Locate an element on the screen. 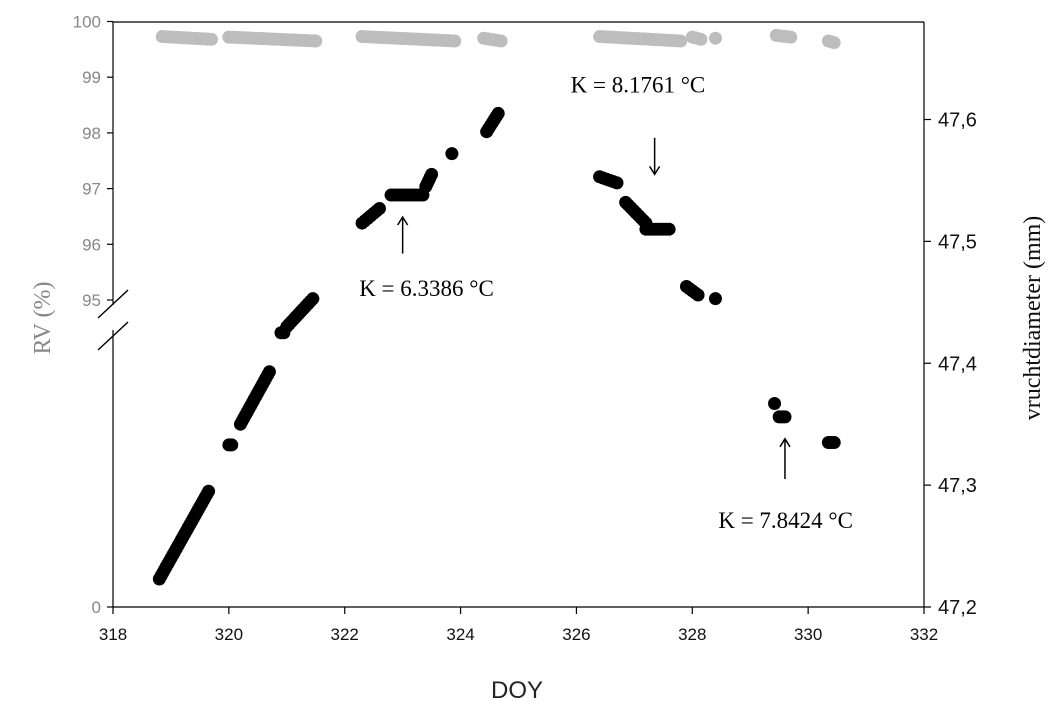 This screenshot has width=1050, height=702. x-tick-label: 330 is located at coordinates (808, 634).